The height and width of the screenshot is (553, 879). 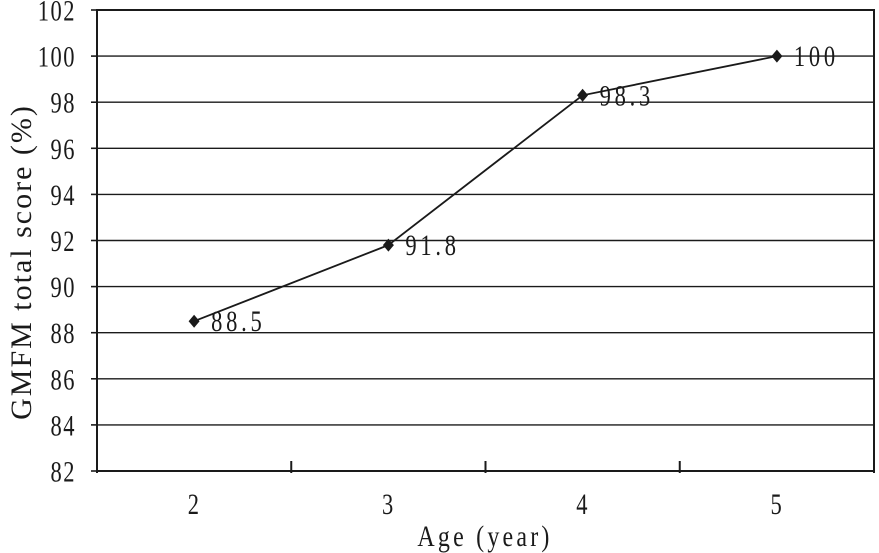 I want to click on x-axis-title: Age (year), so click(x=484, y=535).